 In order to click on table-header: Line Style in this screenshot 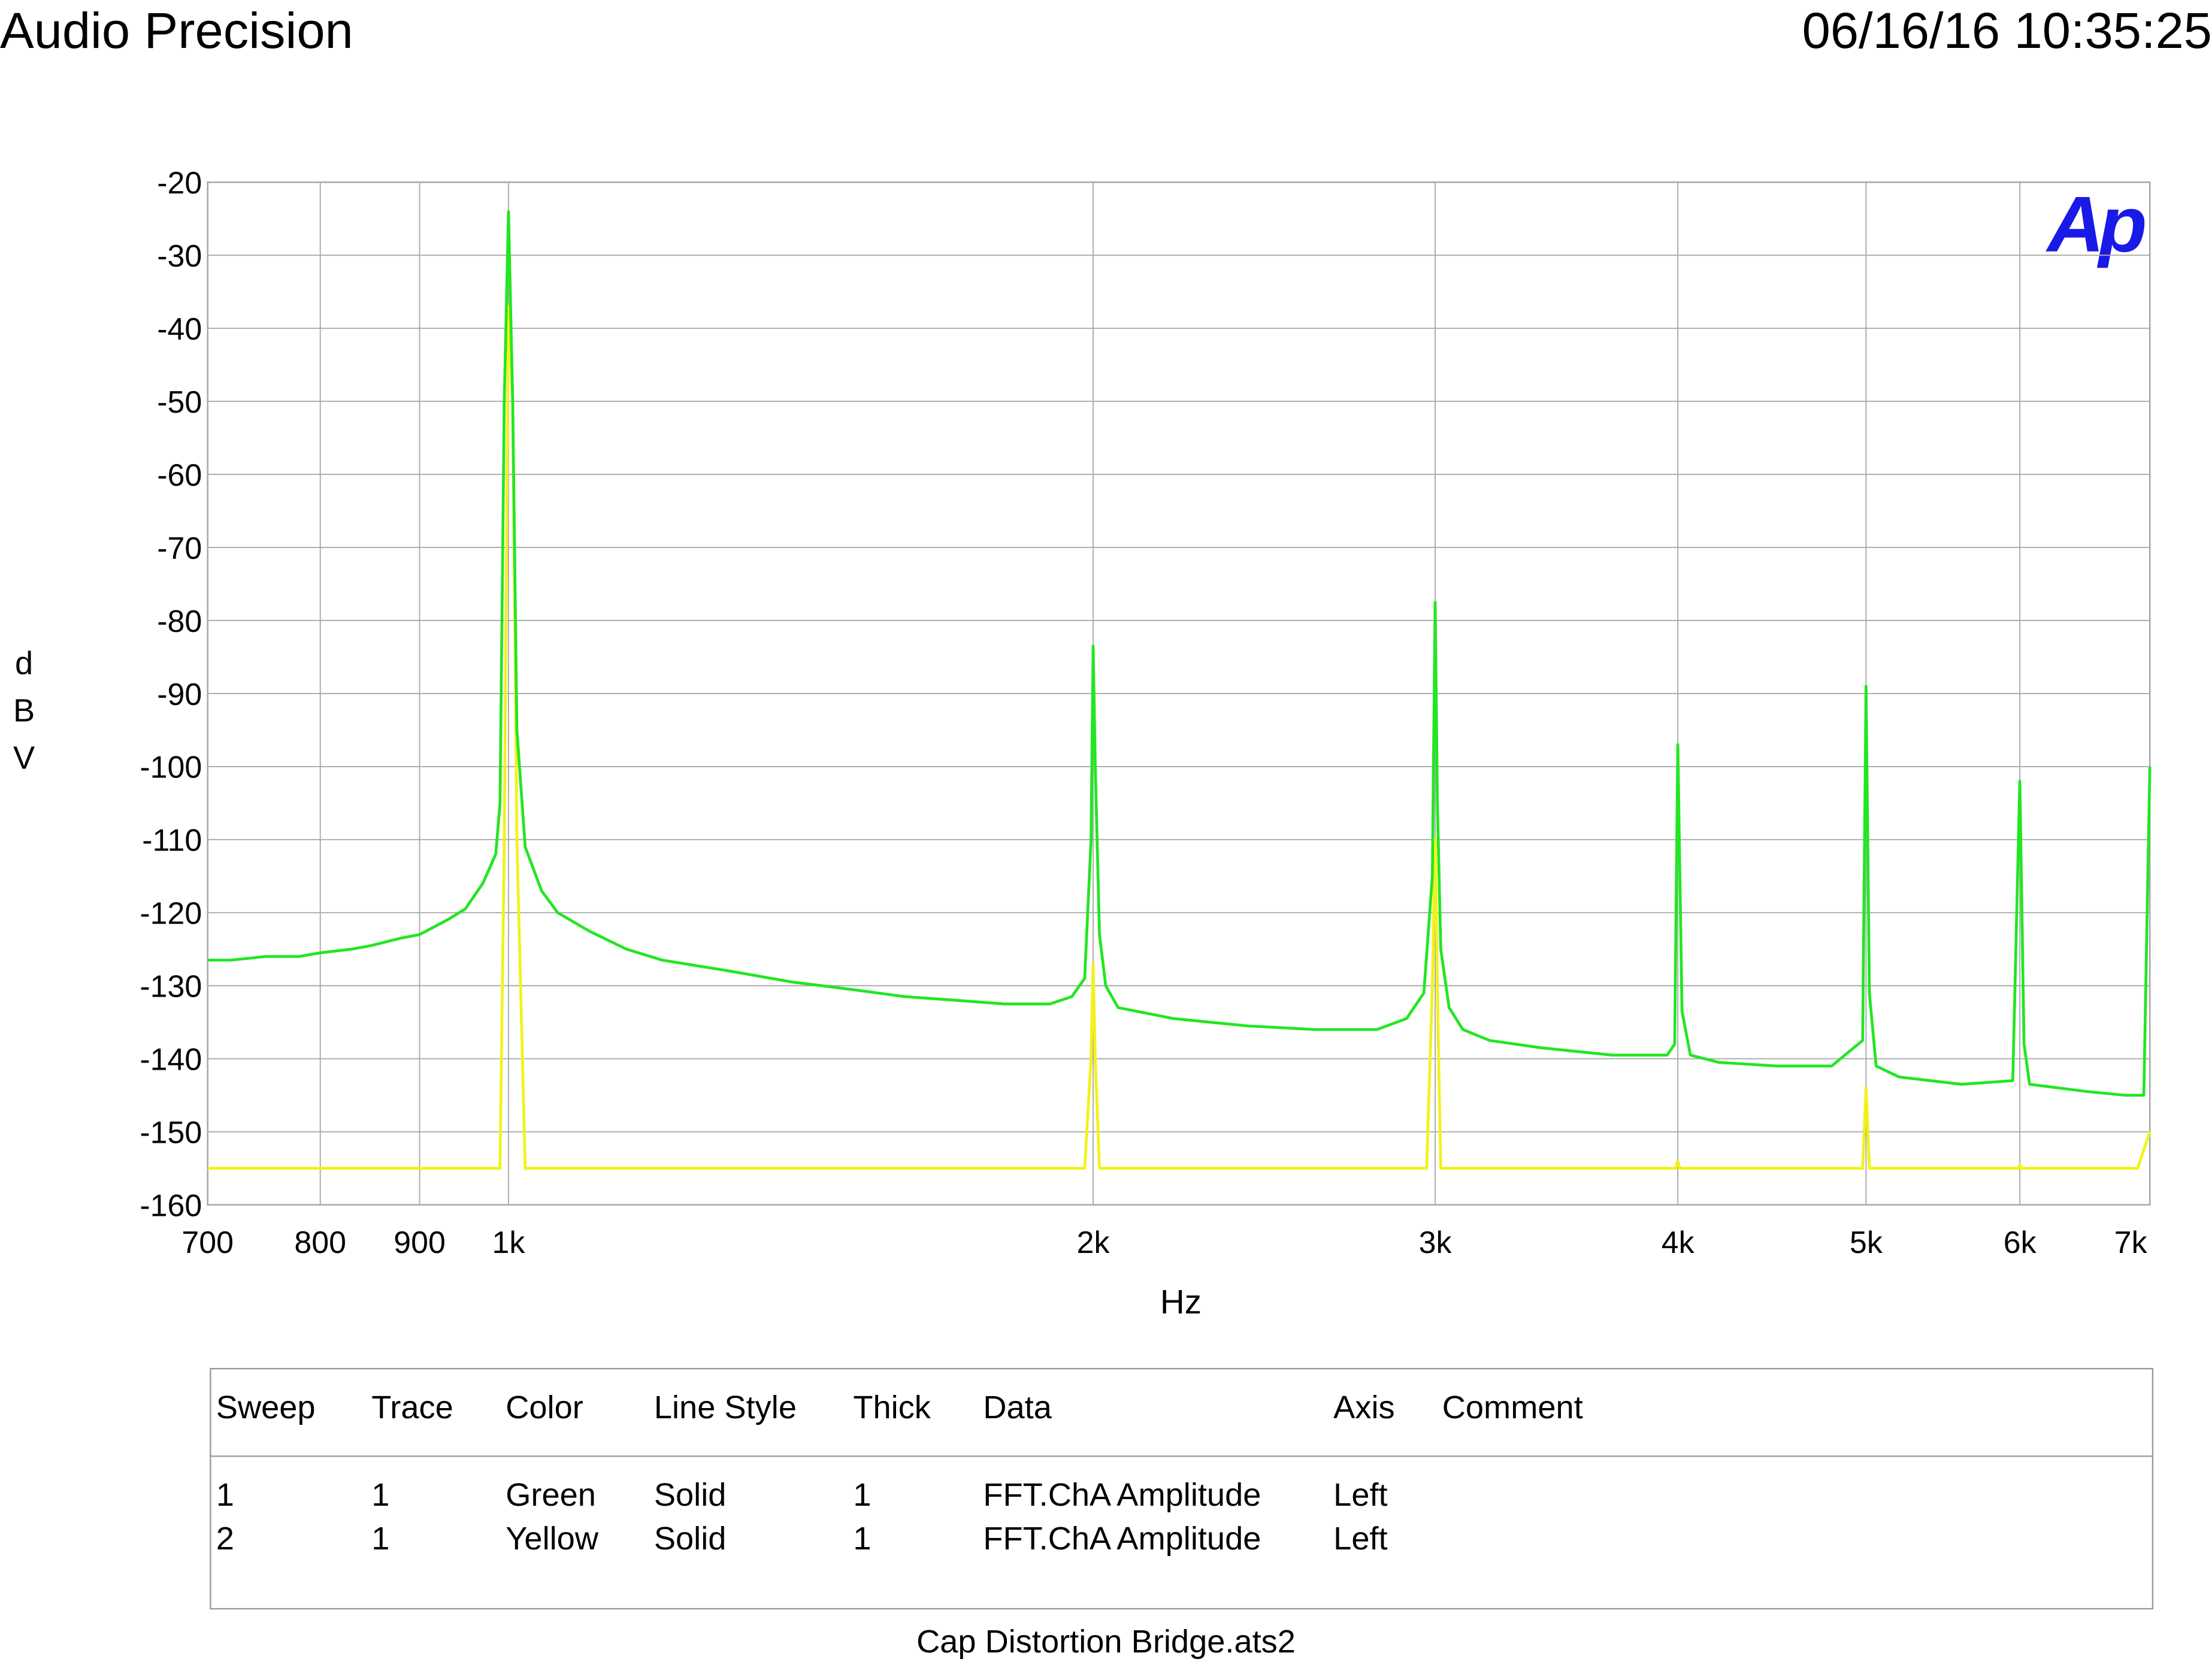, I will do `click(725, 1408)`.